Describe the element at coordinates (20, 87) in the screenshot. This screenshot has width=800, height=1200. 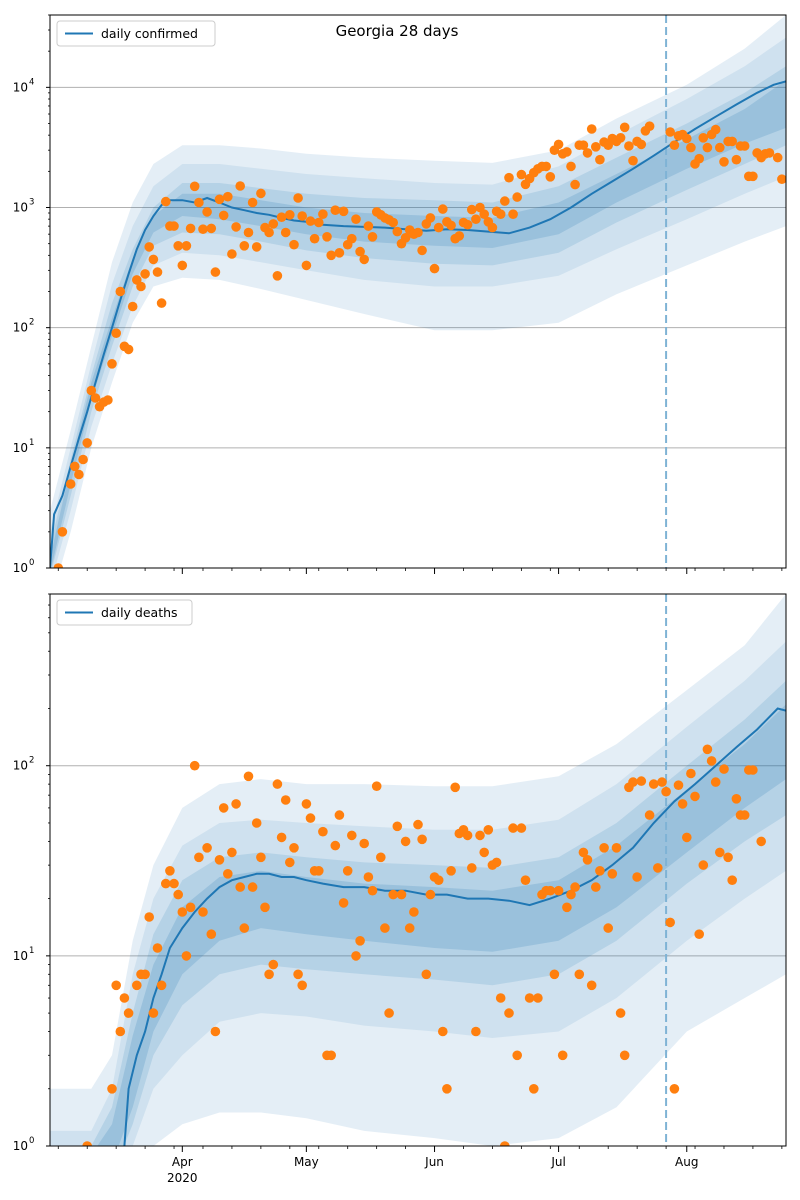
I see `ytick-label-4: 10` at that location.